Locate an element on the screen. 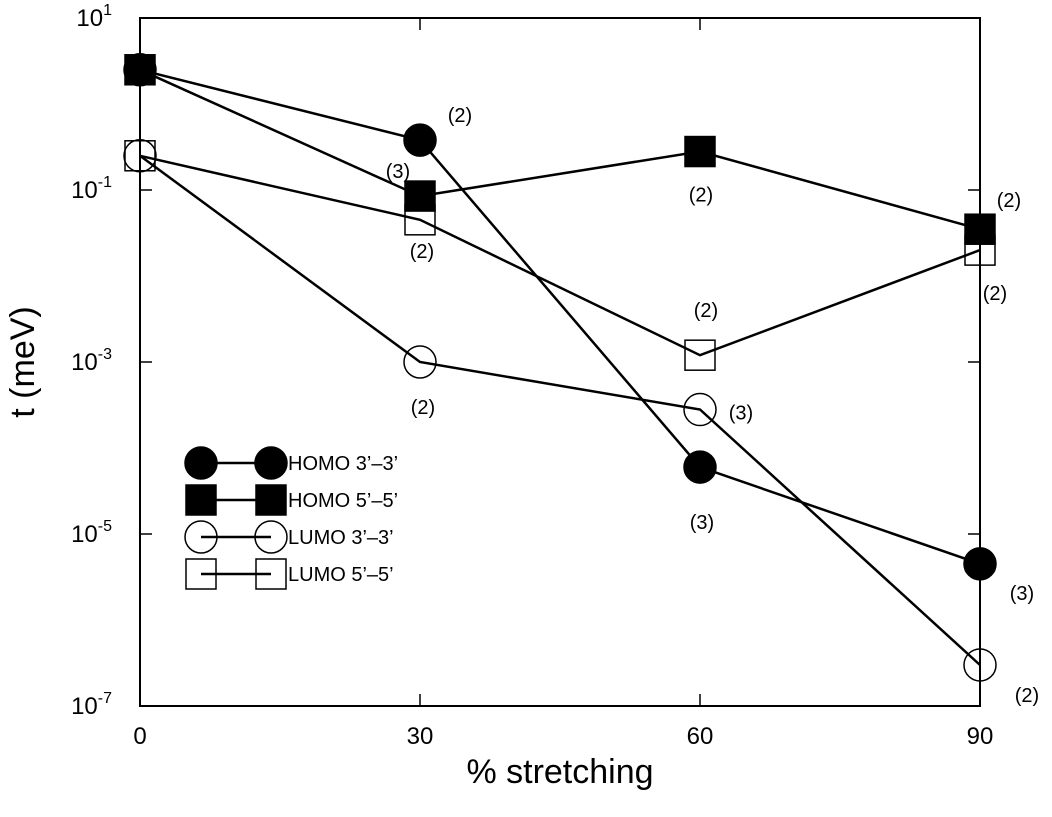  legend-label: HOMO 5’–5’ is located at coordinates (343, 501).